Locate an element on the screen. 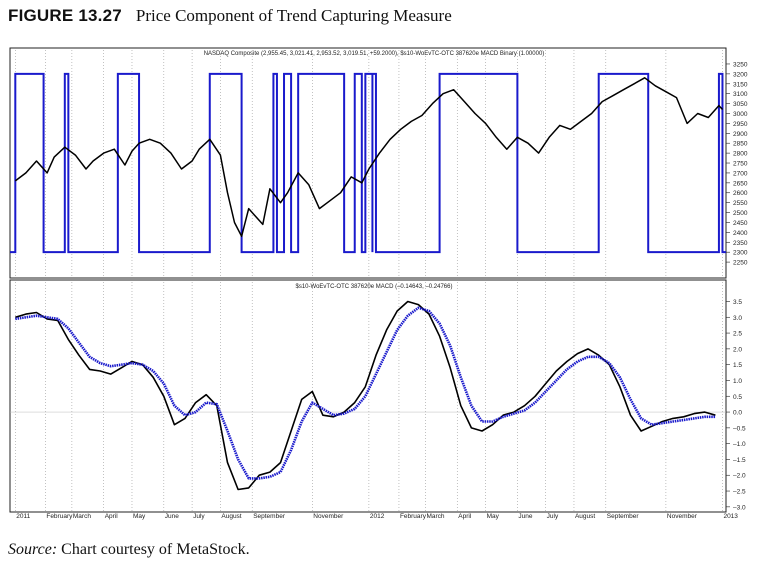 Image resolution: width=768 pixels, height=574 pixels. source-prefix: Source: is located at coordinates (33, 549).